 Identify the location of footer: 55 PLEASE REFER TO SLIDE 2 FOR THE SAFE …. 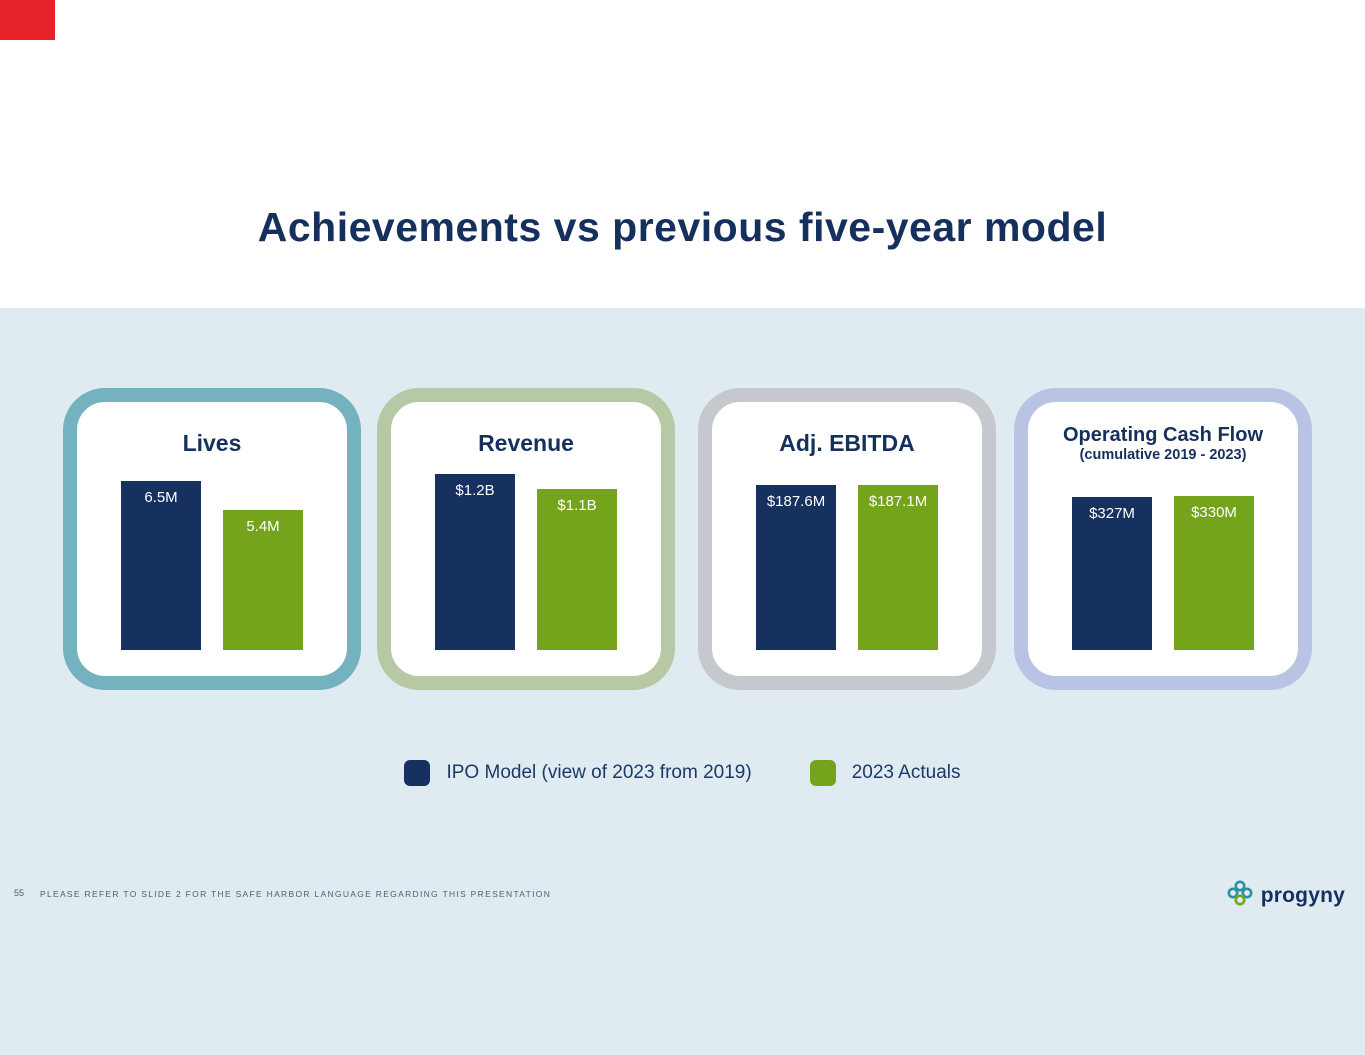
(682, 898).